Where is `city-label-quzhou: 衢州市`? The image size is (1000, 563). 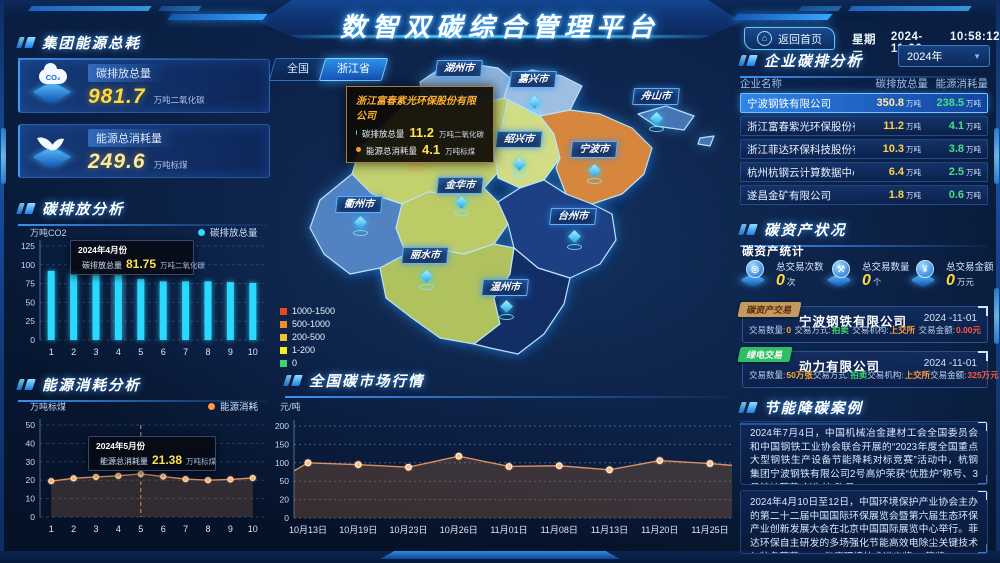 city-label-quzhou: 衢州市 is located at coordinates (359, 204).